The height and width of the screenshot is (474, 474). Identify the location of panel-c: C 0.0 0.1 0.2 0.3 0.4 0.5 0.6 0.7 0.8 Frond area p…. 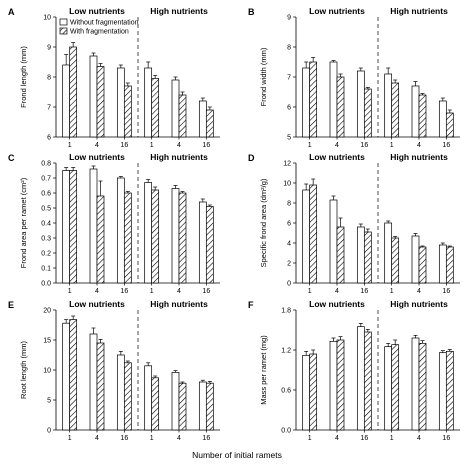
(114, 223).